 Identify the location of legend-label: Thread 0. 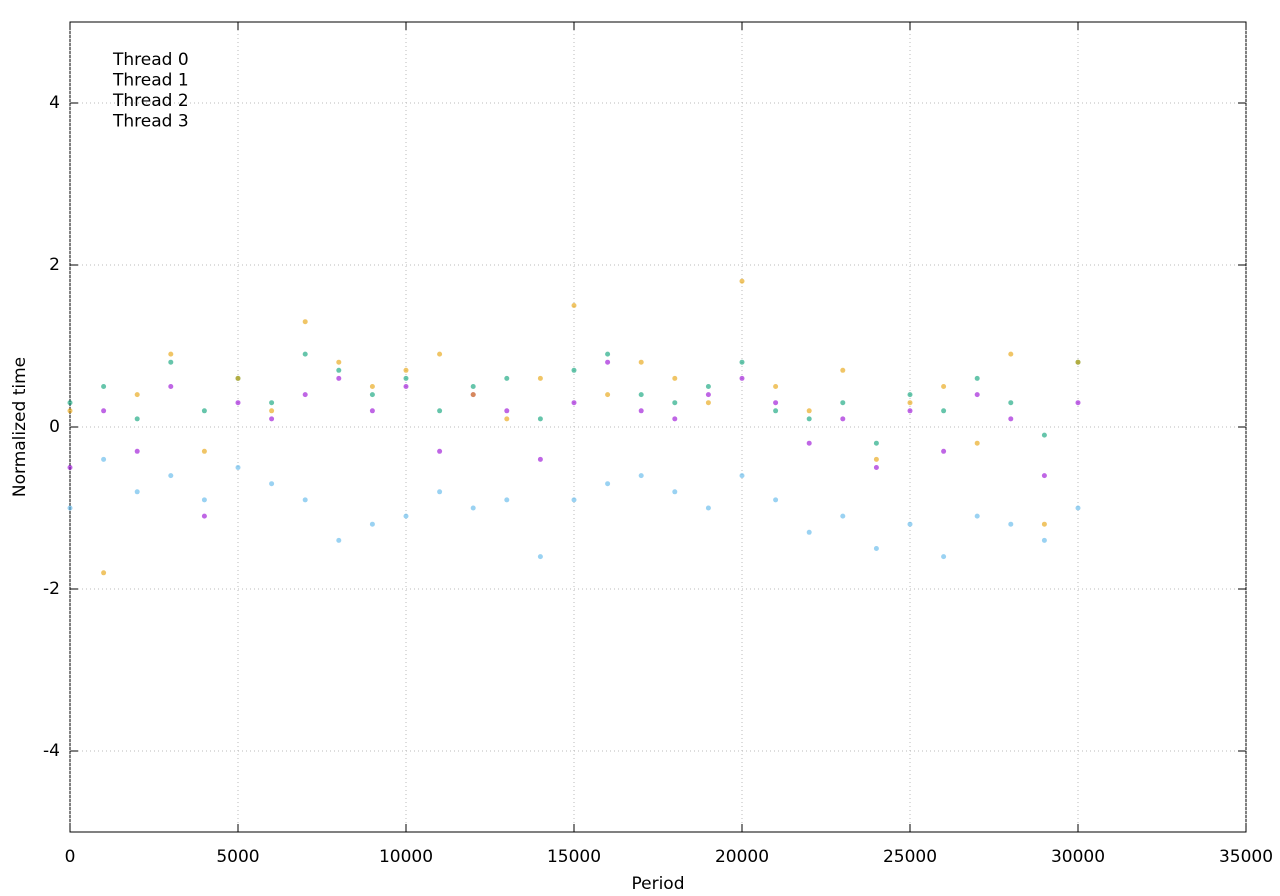
(150, 60).